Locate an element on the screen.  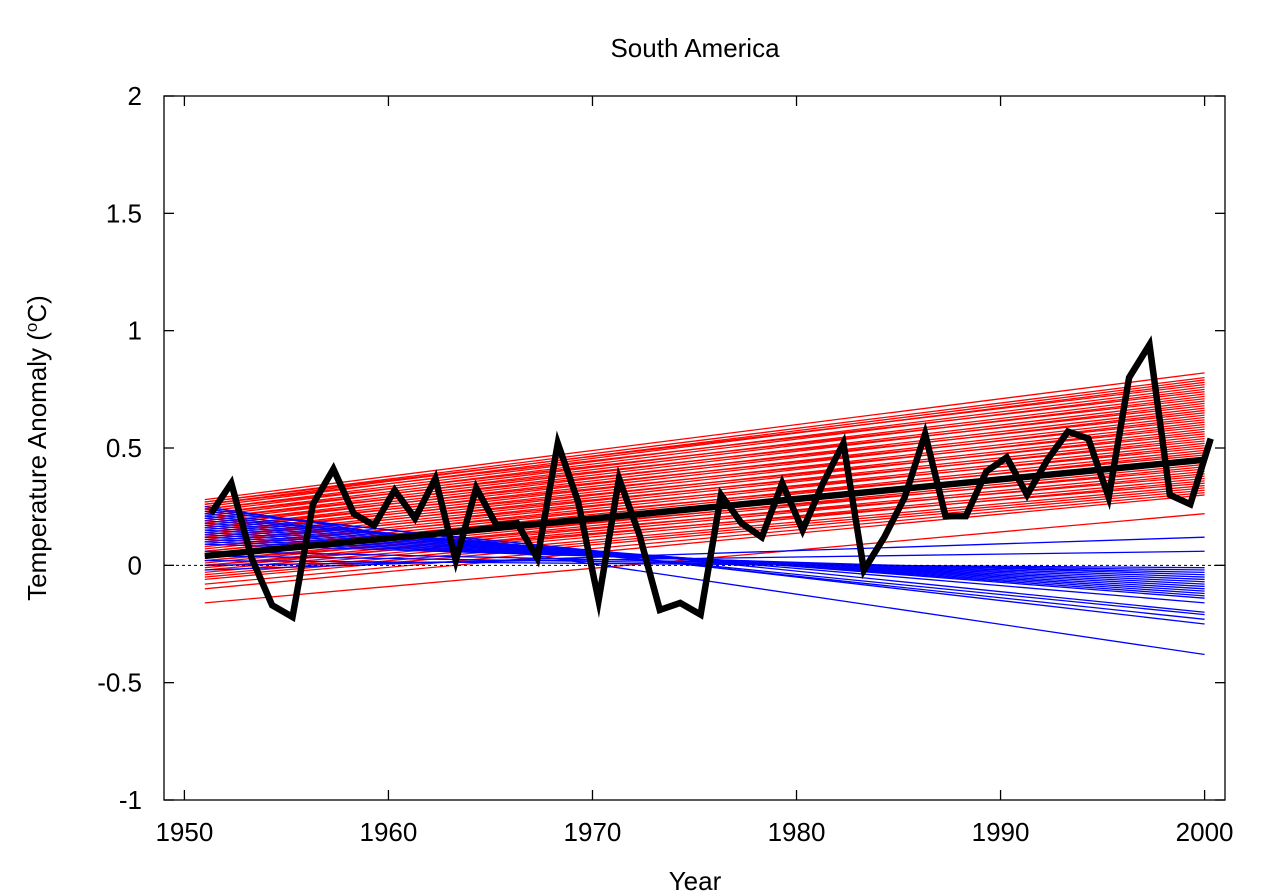
observed-trend-line is located at coordinates (704, 508).